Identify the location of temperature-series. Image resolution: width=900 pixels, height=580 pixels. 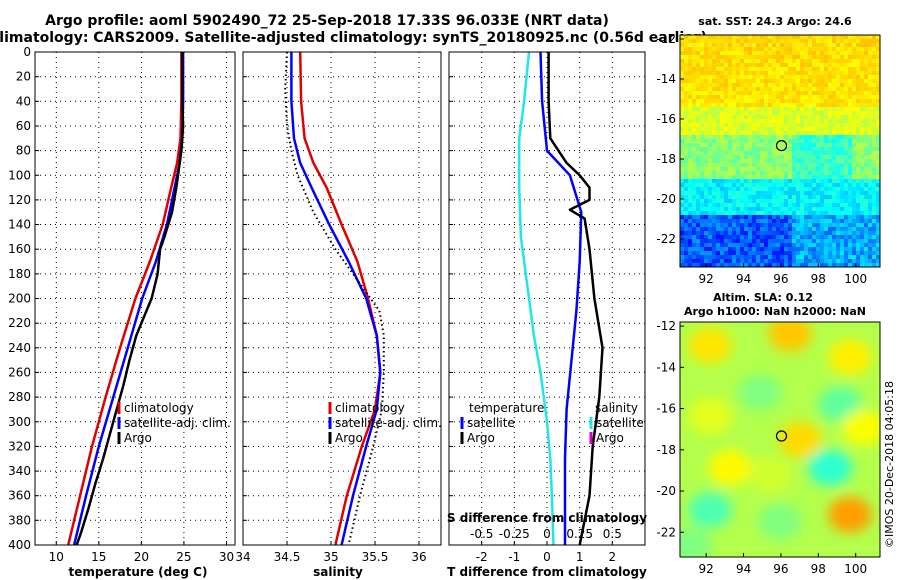
(125, 298).